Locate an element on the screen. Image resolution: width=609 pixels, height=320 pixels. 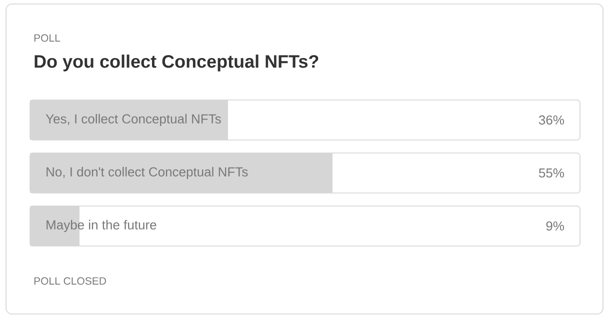
y-tick-label: Maybe in the future is located at coordinates (101, 226).